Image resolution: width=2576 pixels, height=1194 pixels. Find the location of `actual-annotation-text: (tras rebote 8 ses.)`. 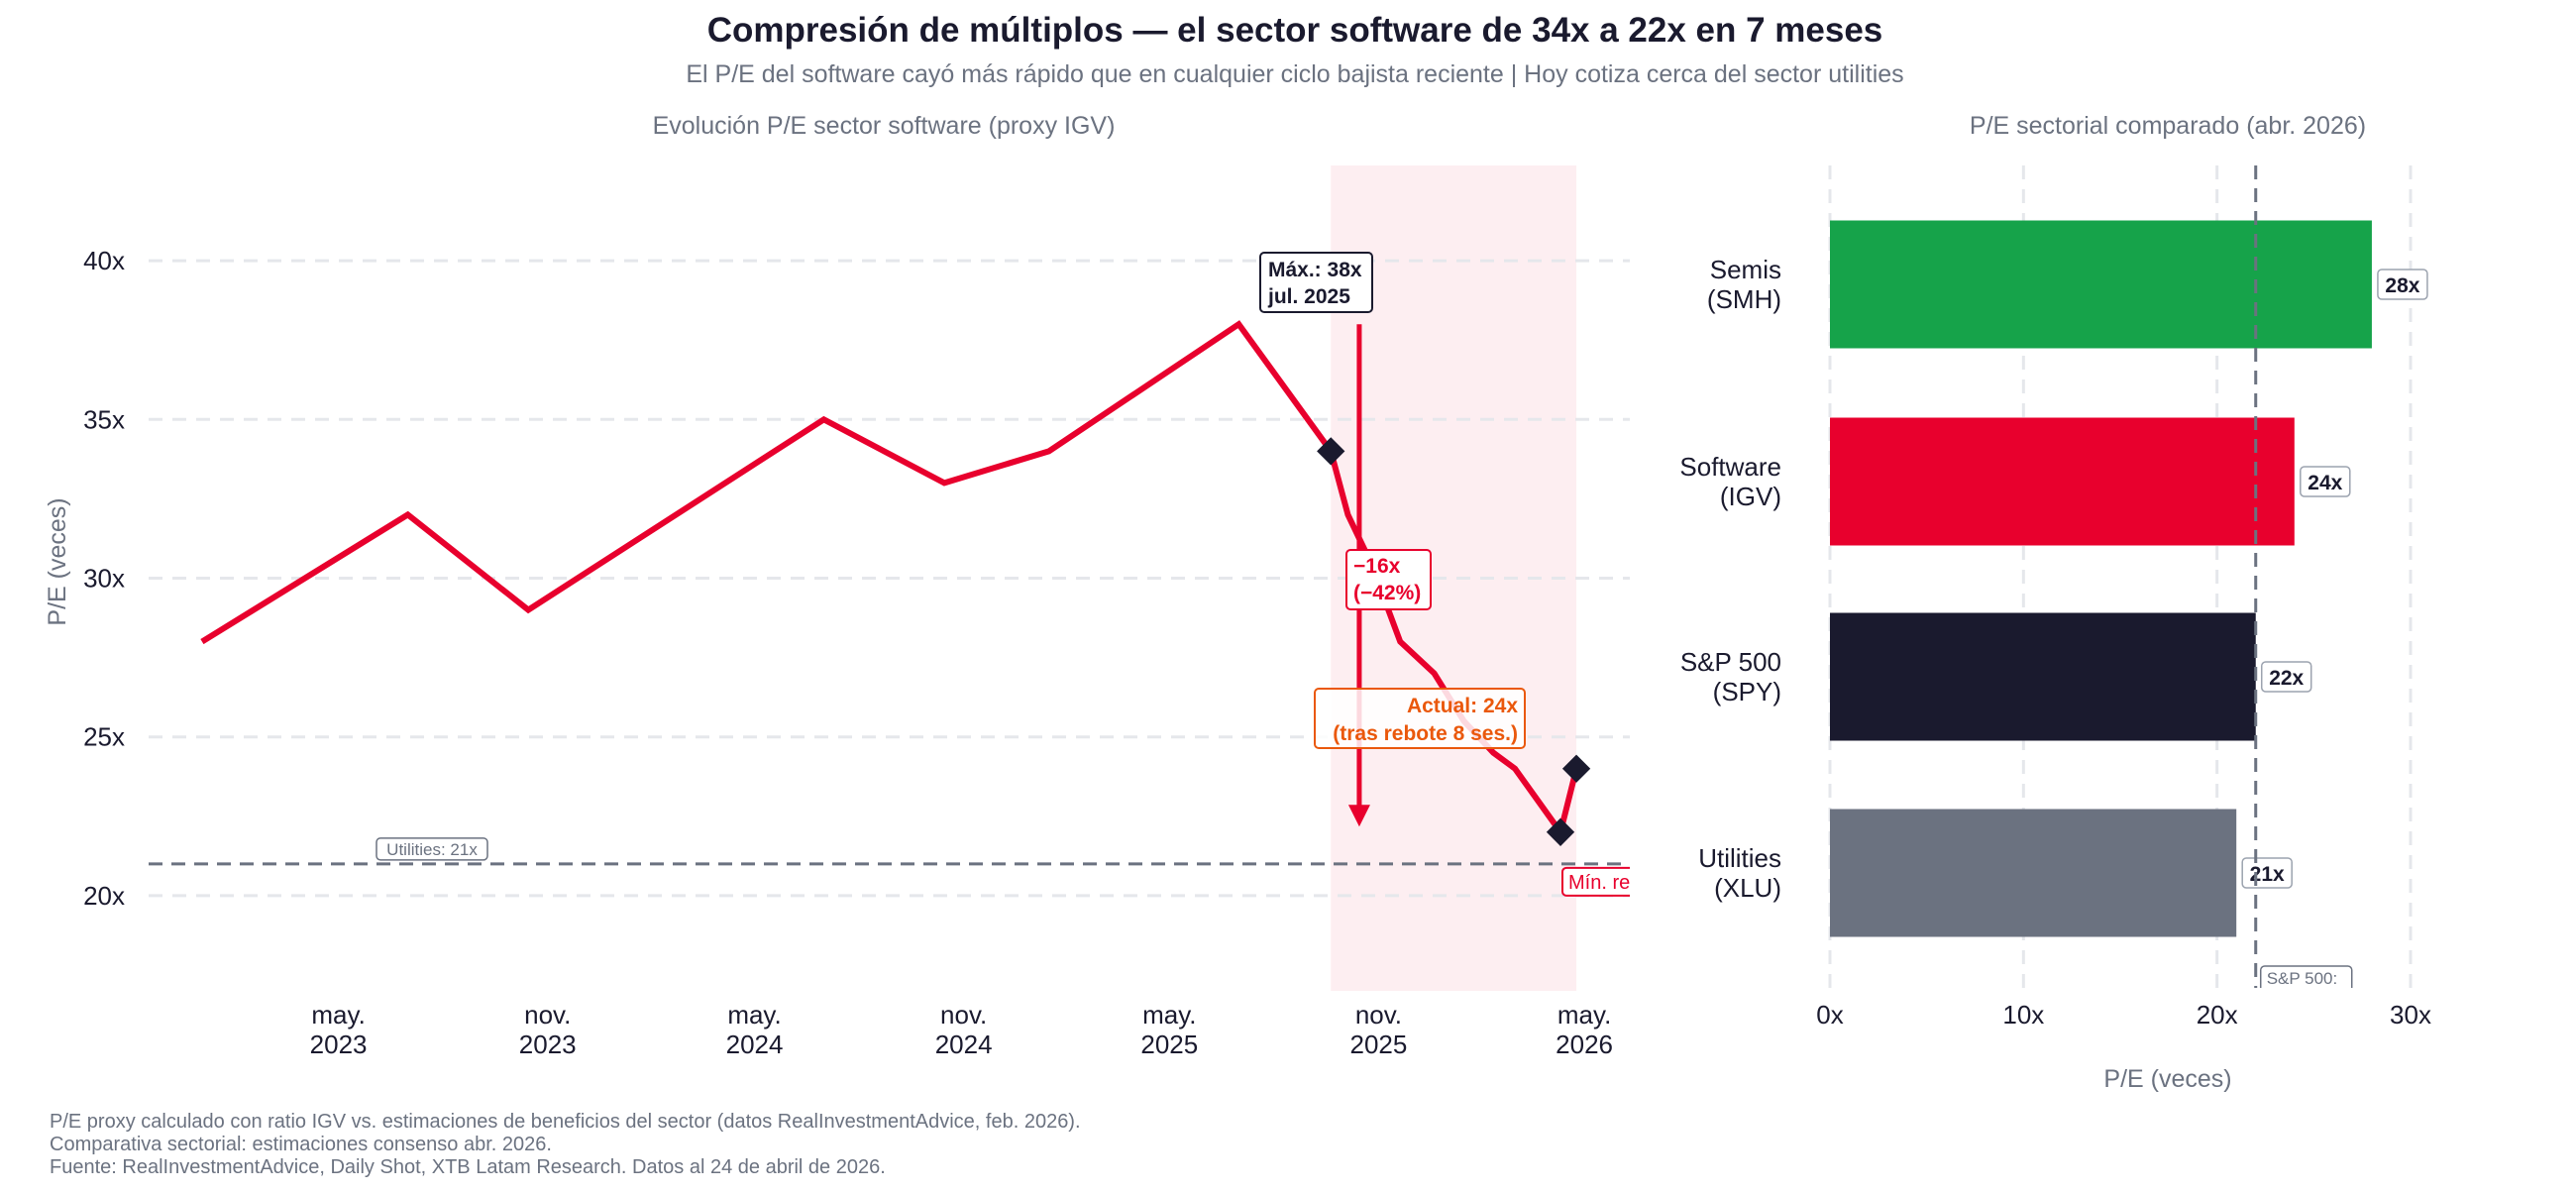

actual-annotation-text: (tras rebote 8 ses.) is located at coordinates (1425, 733).